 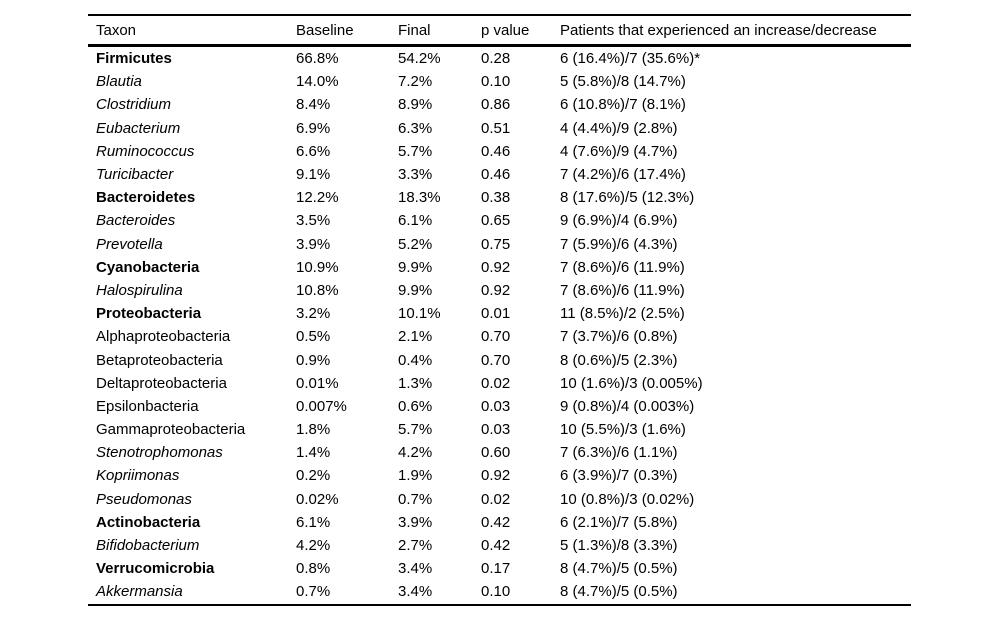 I want to click on baseline-cell: 6.1%, so click(x=313, y=522).